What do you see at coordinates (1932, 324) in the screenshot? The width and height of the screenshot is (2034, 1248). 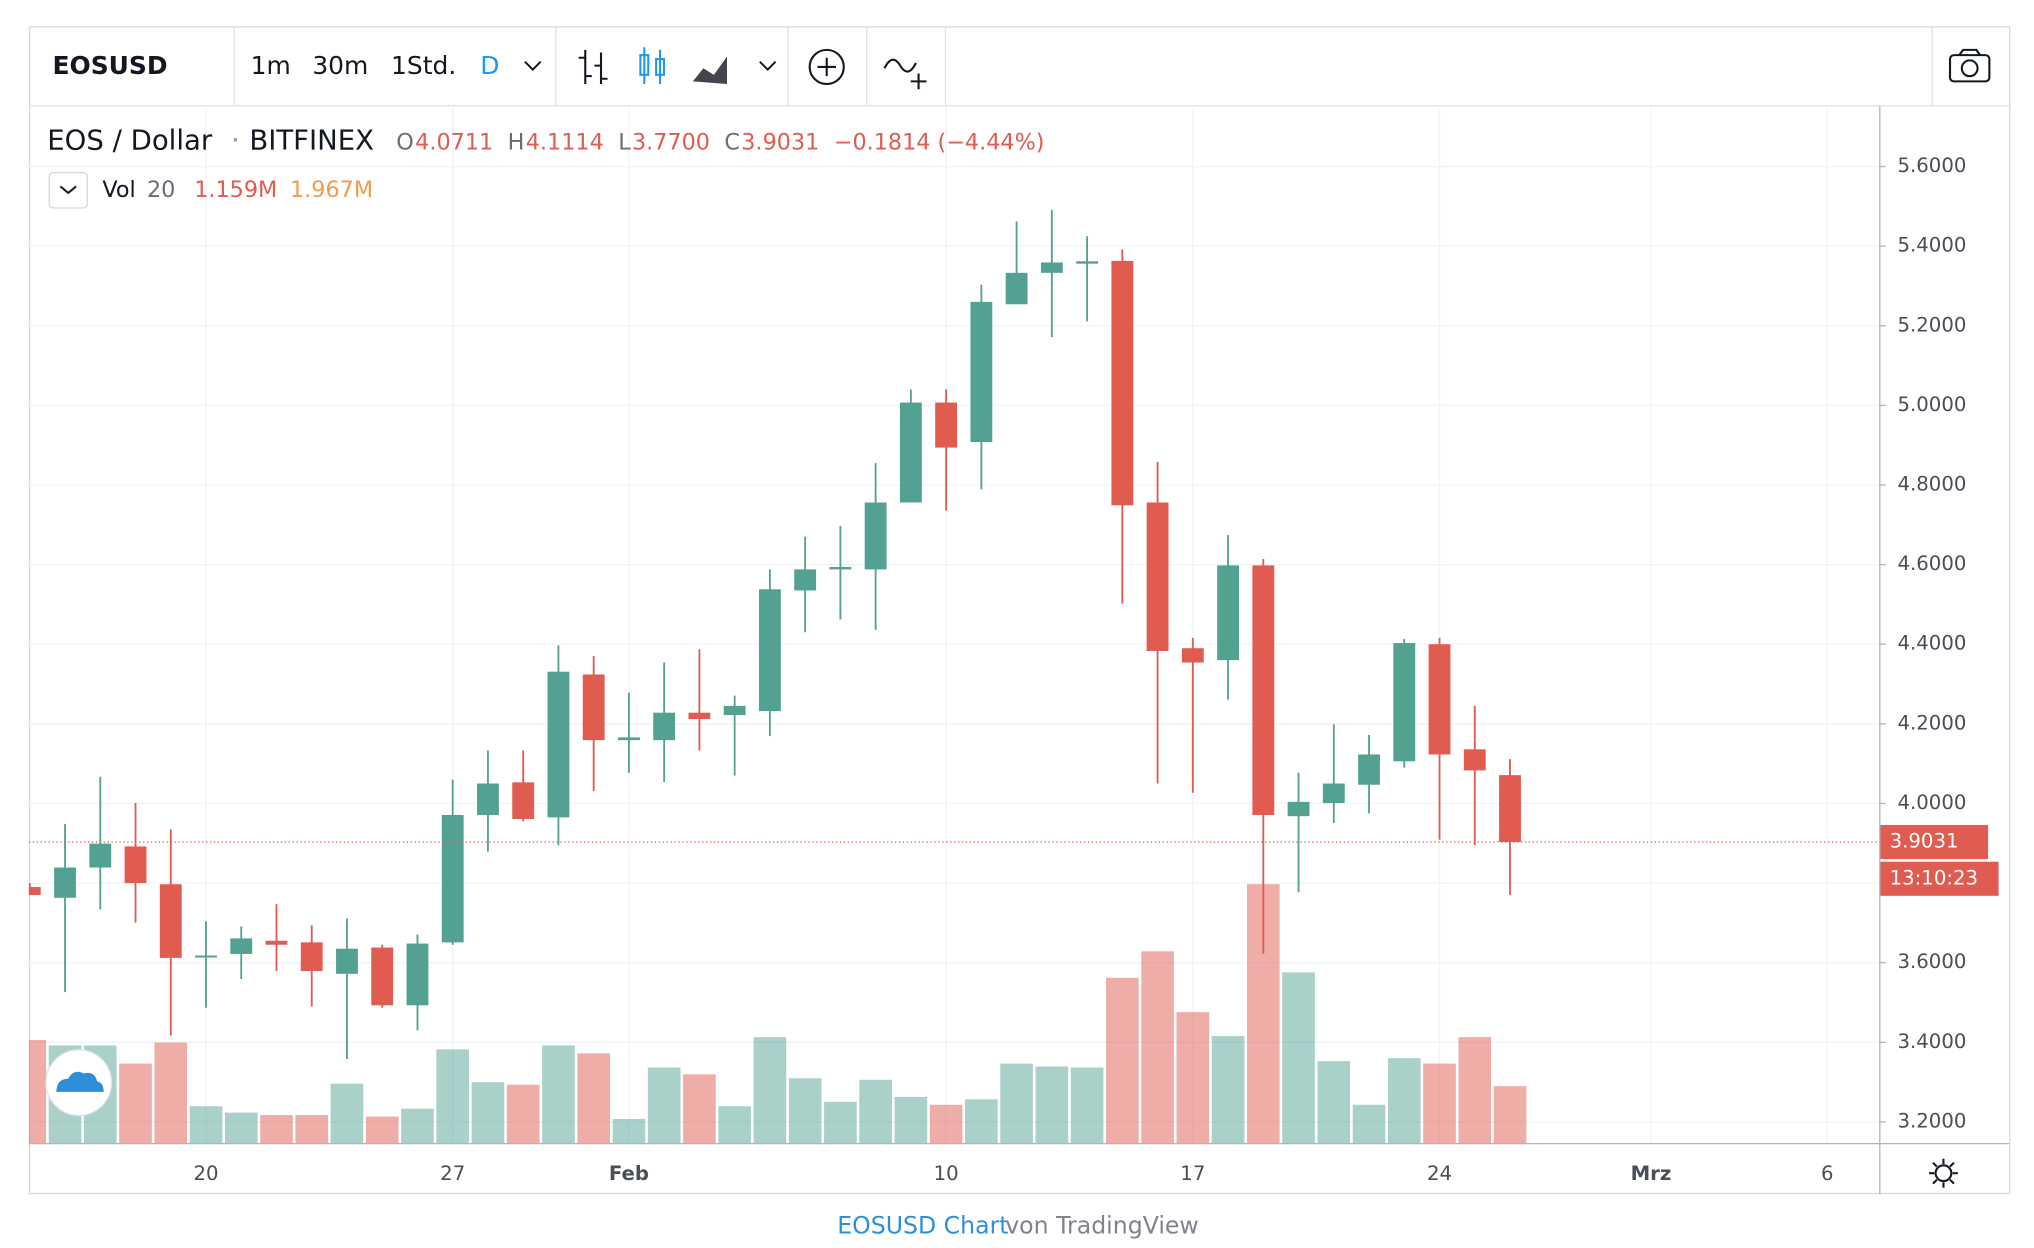 I see `y-tick-label: 5.2000` at bounding box center [1932, 324].